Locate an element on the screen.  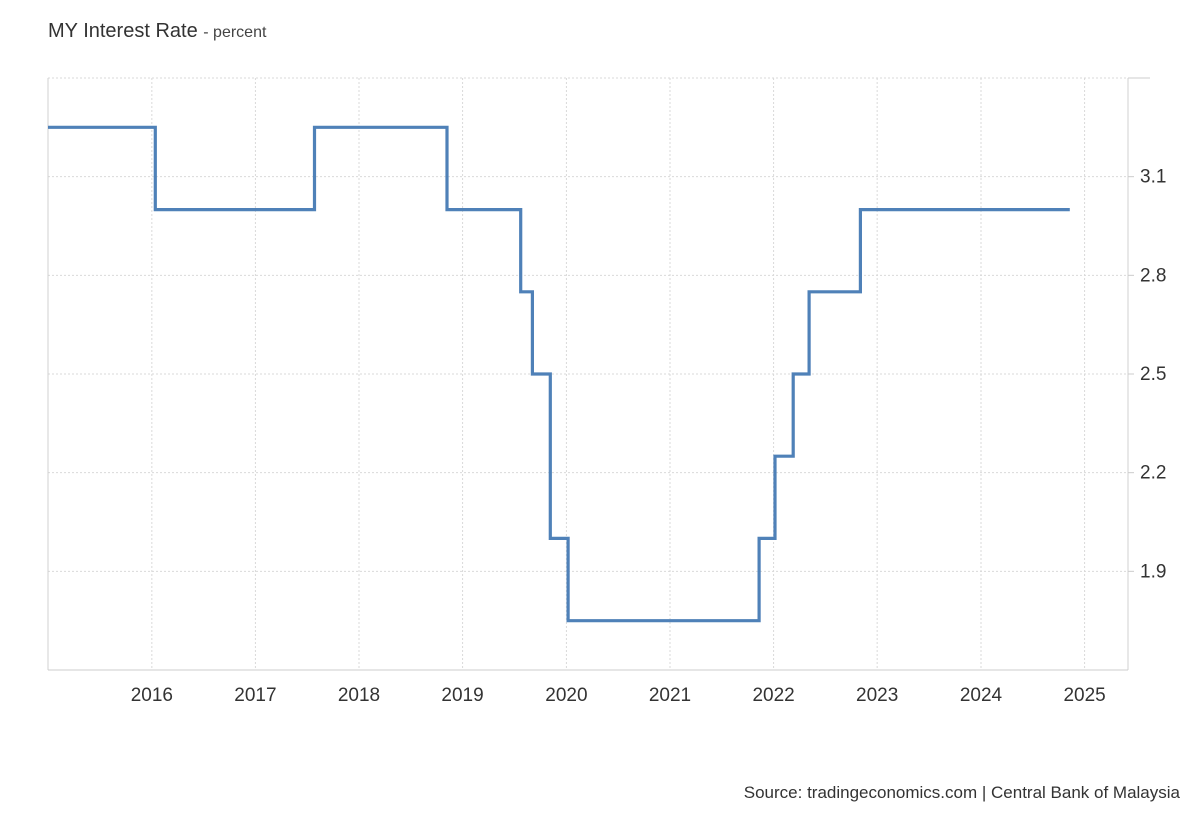
y-axis-ticks: 1.9 2.2 2.5 2.8 3.1 is located at coordinates (1147, 374).